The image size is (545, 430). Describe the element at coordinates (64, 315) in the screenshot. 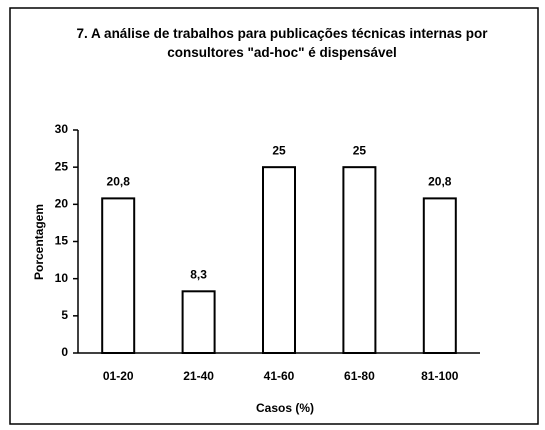

I see `y-tick-label: 5` at that location.